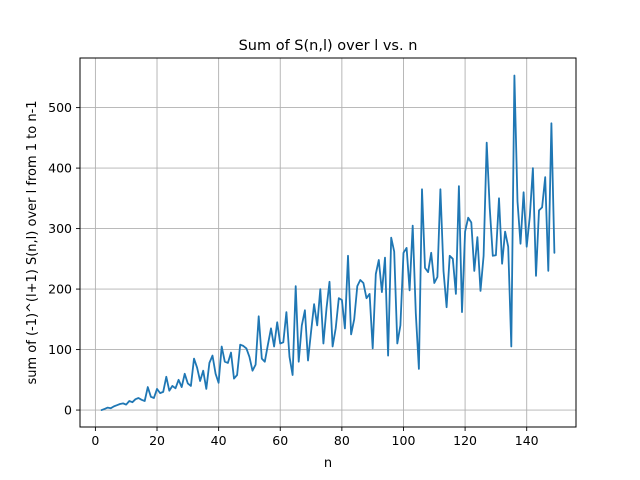  Describe the element at coordinates (60, 228) in the screenshot. I see `y-tick-label: 300` at that location.